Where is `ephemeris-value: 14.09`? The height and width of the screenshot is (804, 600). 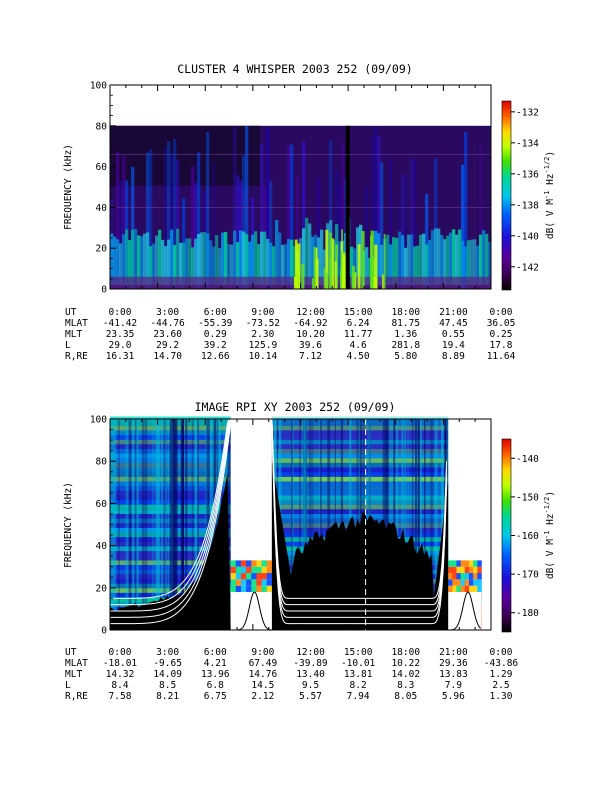
ephemeris-value: 14.09 is located at coordinates (167, 674).